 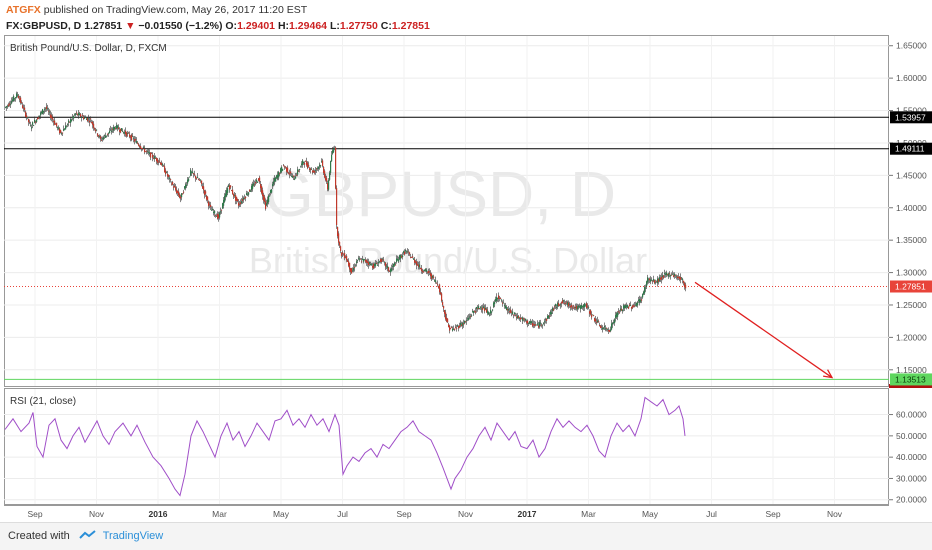 What do you see at coordinates (911, 248) in the screenshot?
I see `price-tags: 1.53957 1.49111 1.13513 1.27851` at bounding box center [911, 248].